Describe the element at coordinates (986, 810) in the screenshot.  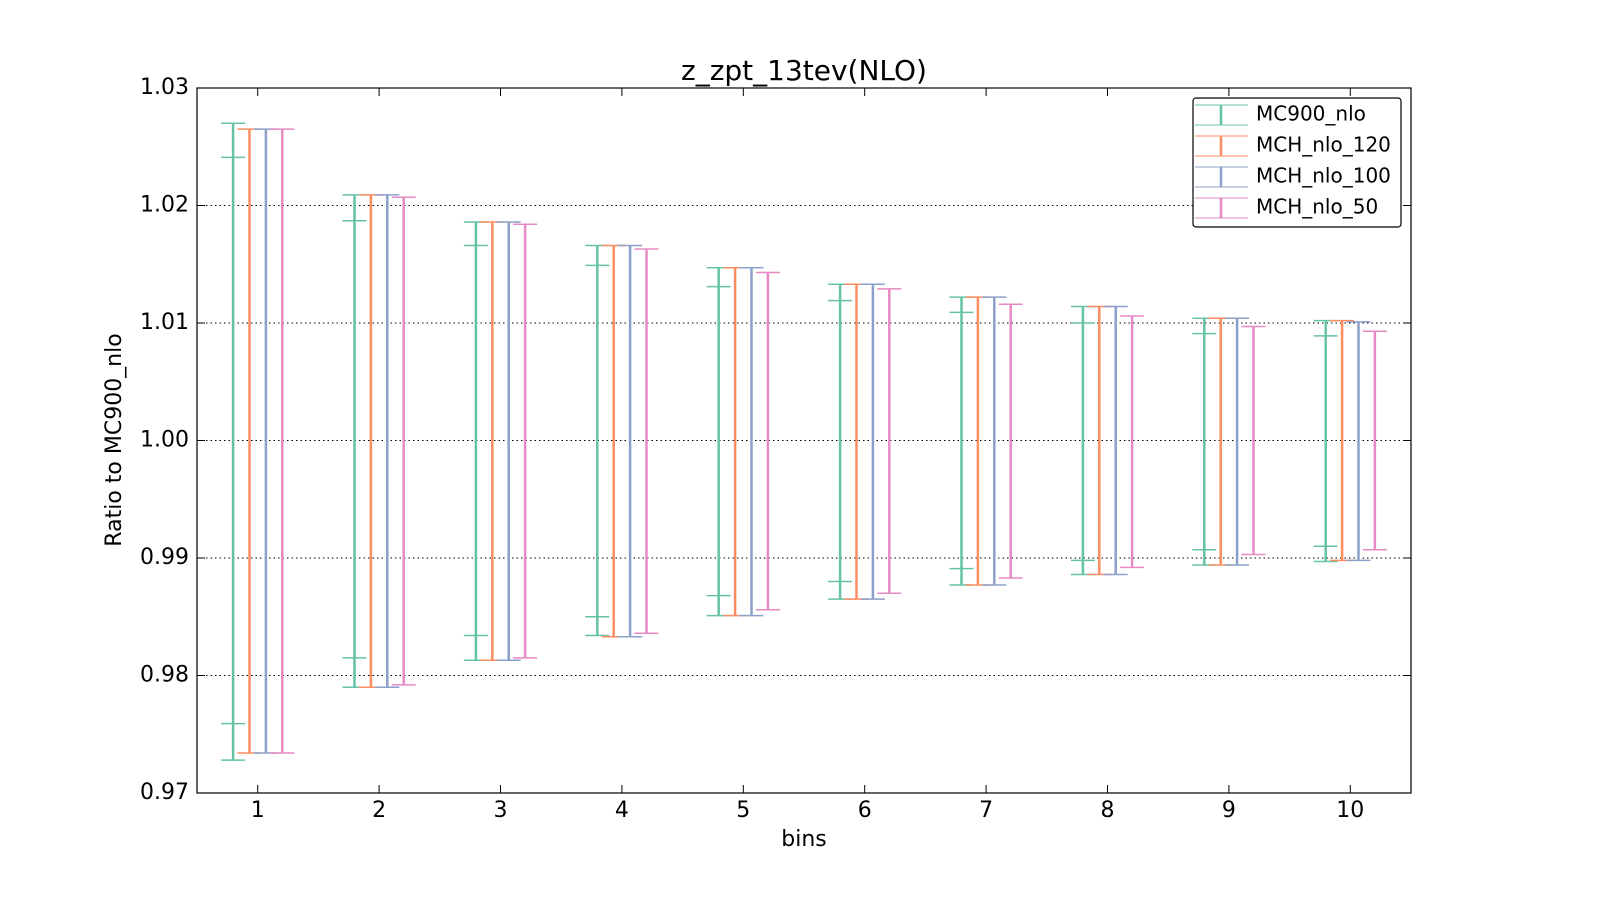
I see `x-tick-label: 7` at that location.